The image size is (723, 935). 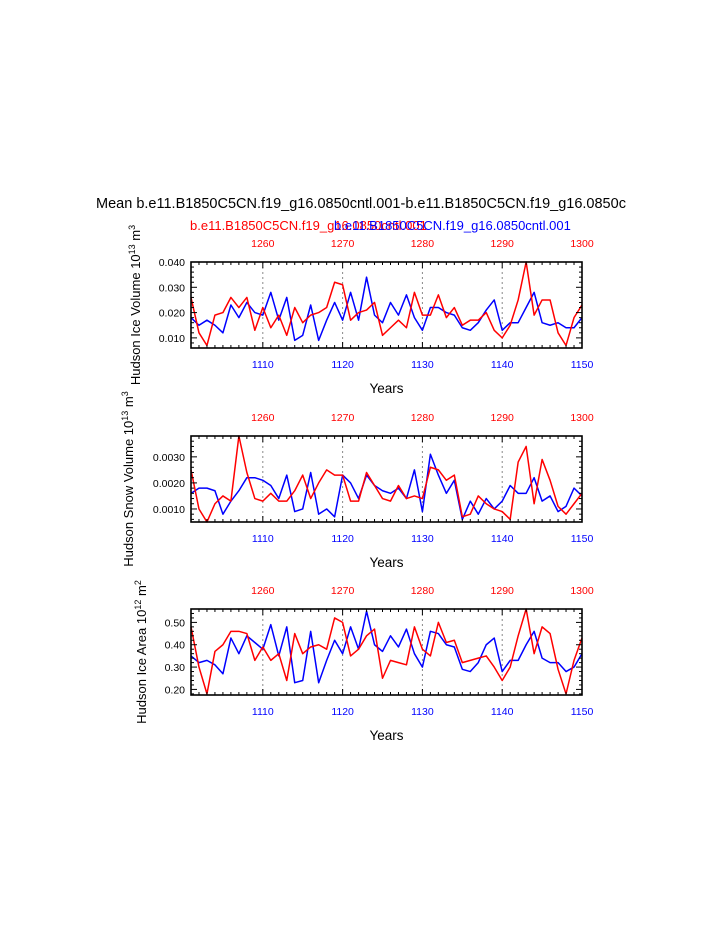 I want to click on y-axis-label: Hudson Ice Volume 1013 m3, so click(x=135, y=305).